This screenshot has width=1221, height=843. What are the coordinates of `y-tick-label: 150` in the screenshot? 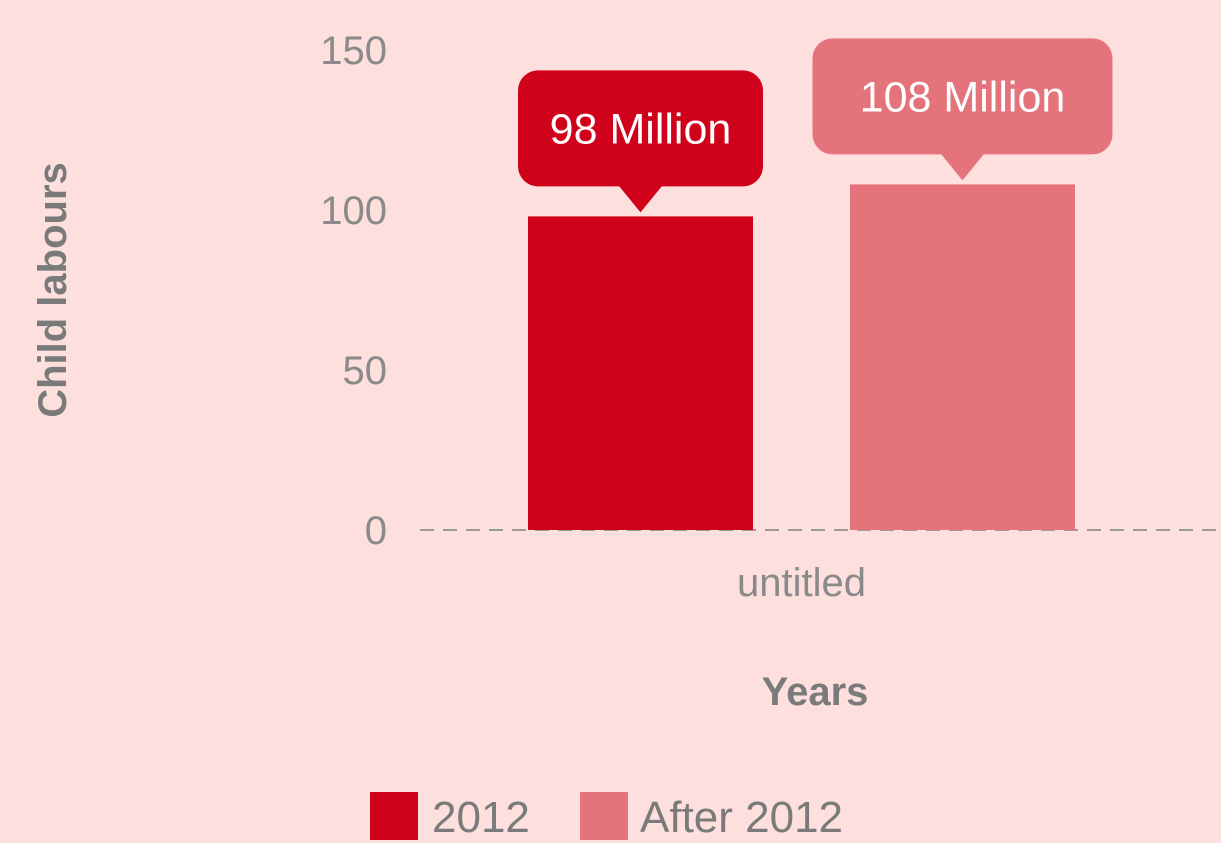 It's located at (353, 51).